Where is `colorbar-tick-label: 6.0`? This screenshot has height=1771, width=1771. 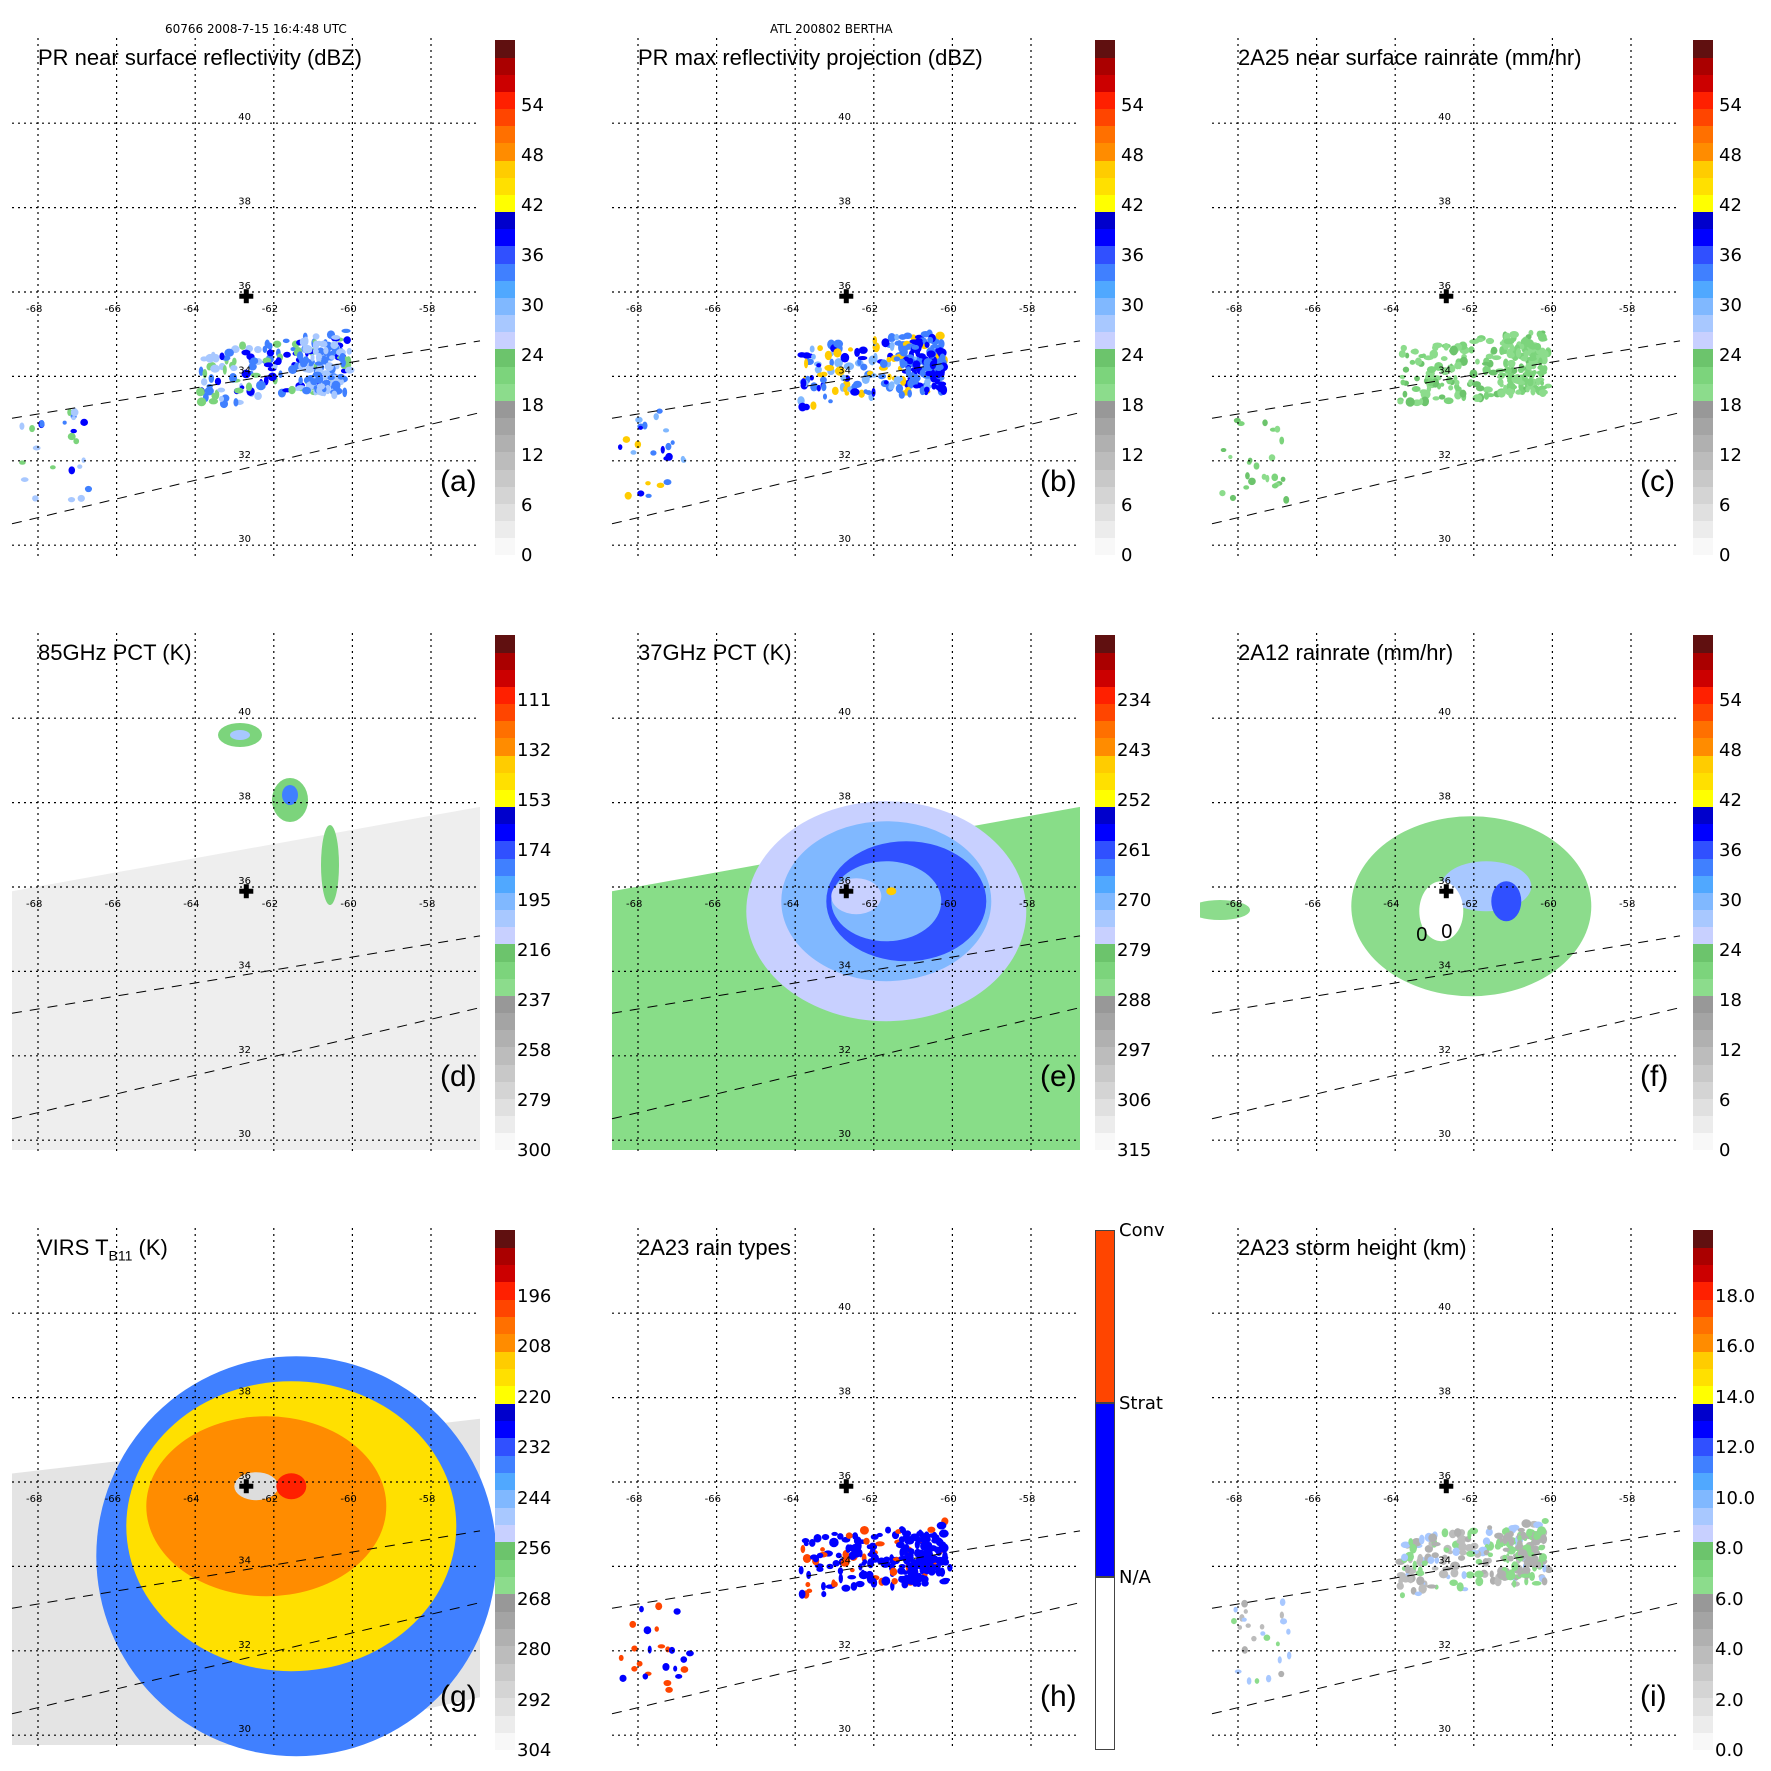
colorbar-tick-label: 6.0 is located at coordinates (1729, 1599).